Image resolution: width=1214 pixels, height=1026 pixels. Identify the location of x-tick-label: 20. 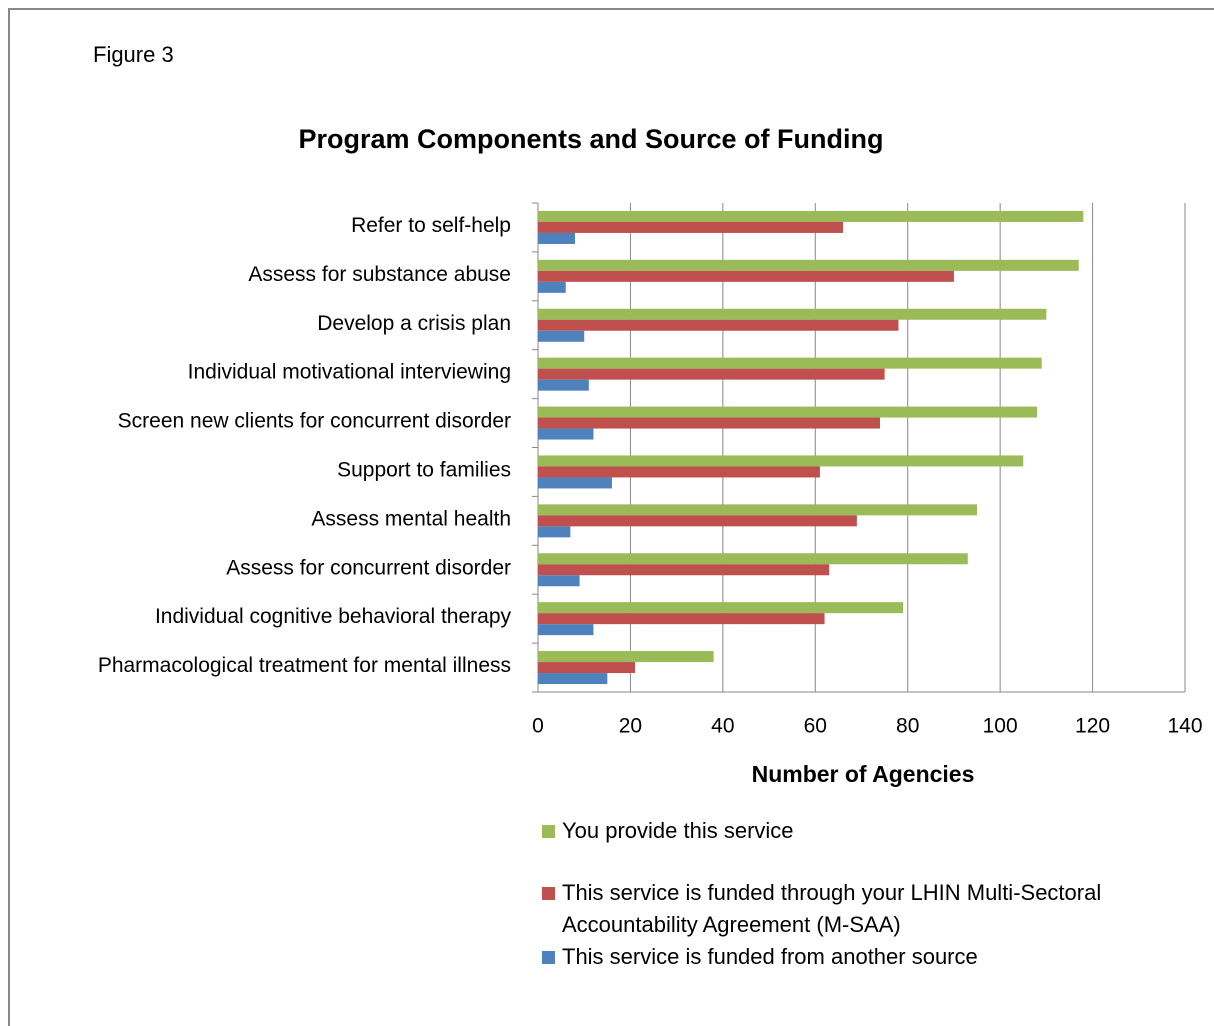
(630, 726).